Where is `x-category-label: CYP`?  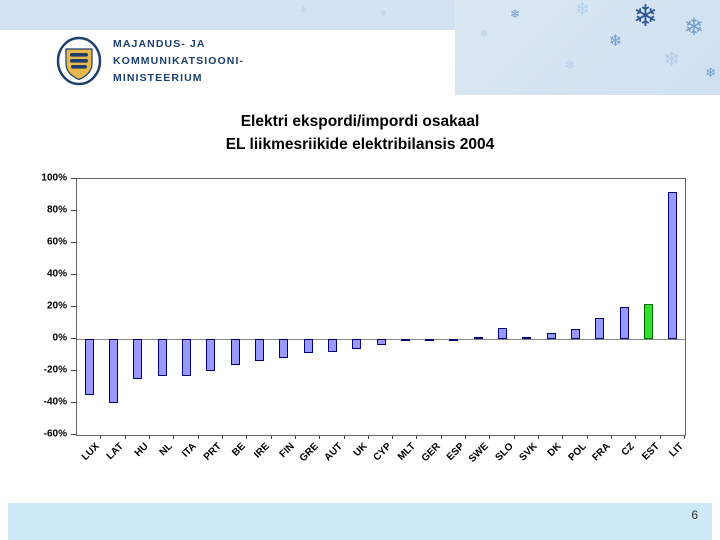
x-category-label: CYP is located at coordinates (382, 452).